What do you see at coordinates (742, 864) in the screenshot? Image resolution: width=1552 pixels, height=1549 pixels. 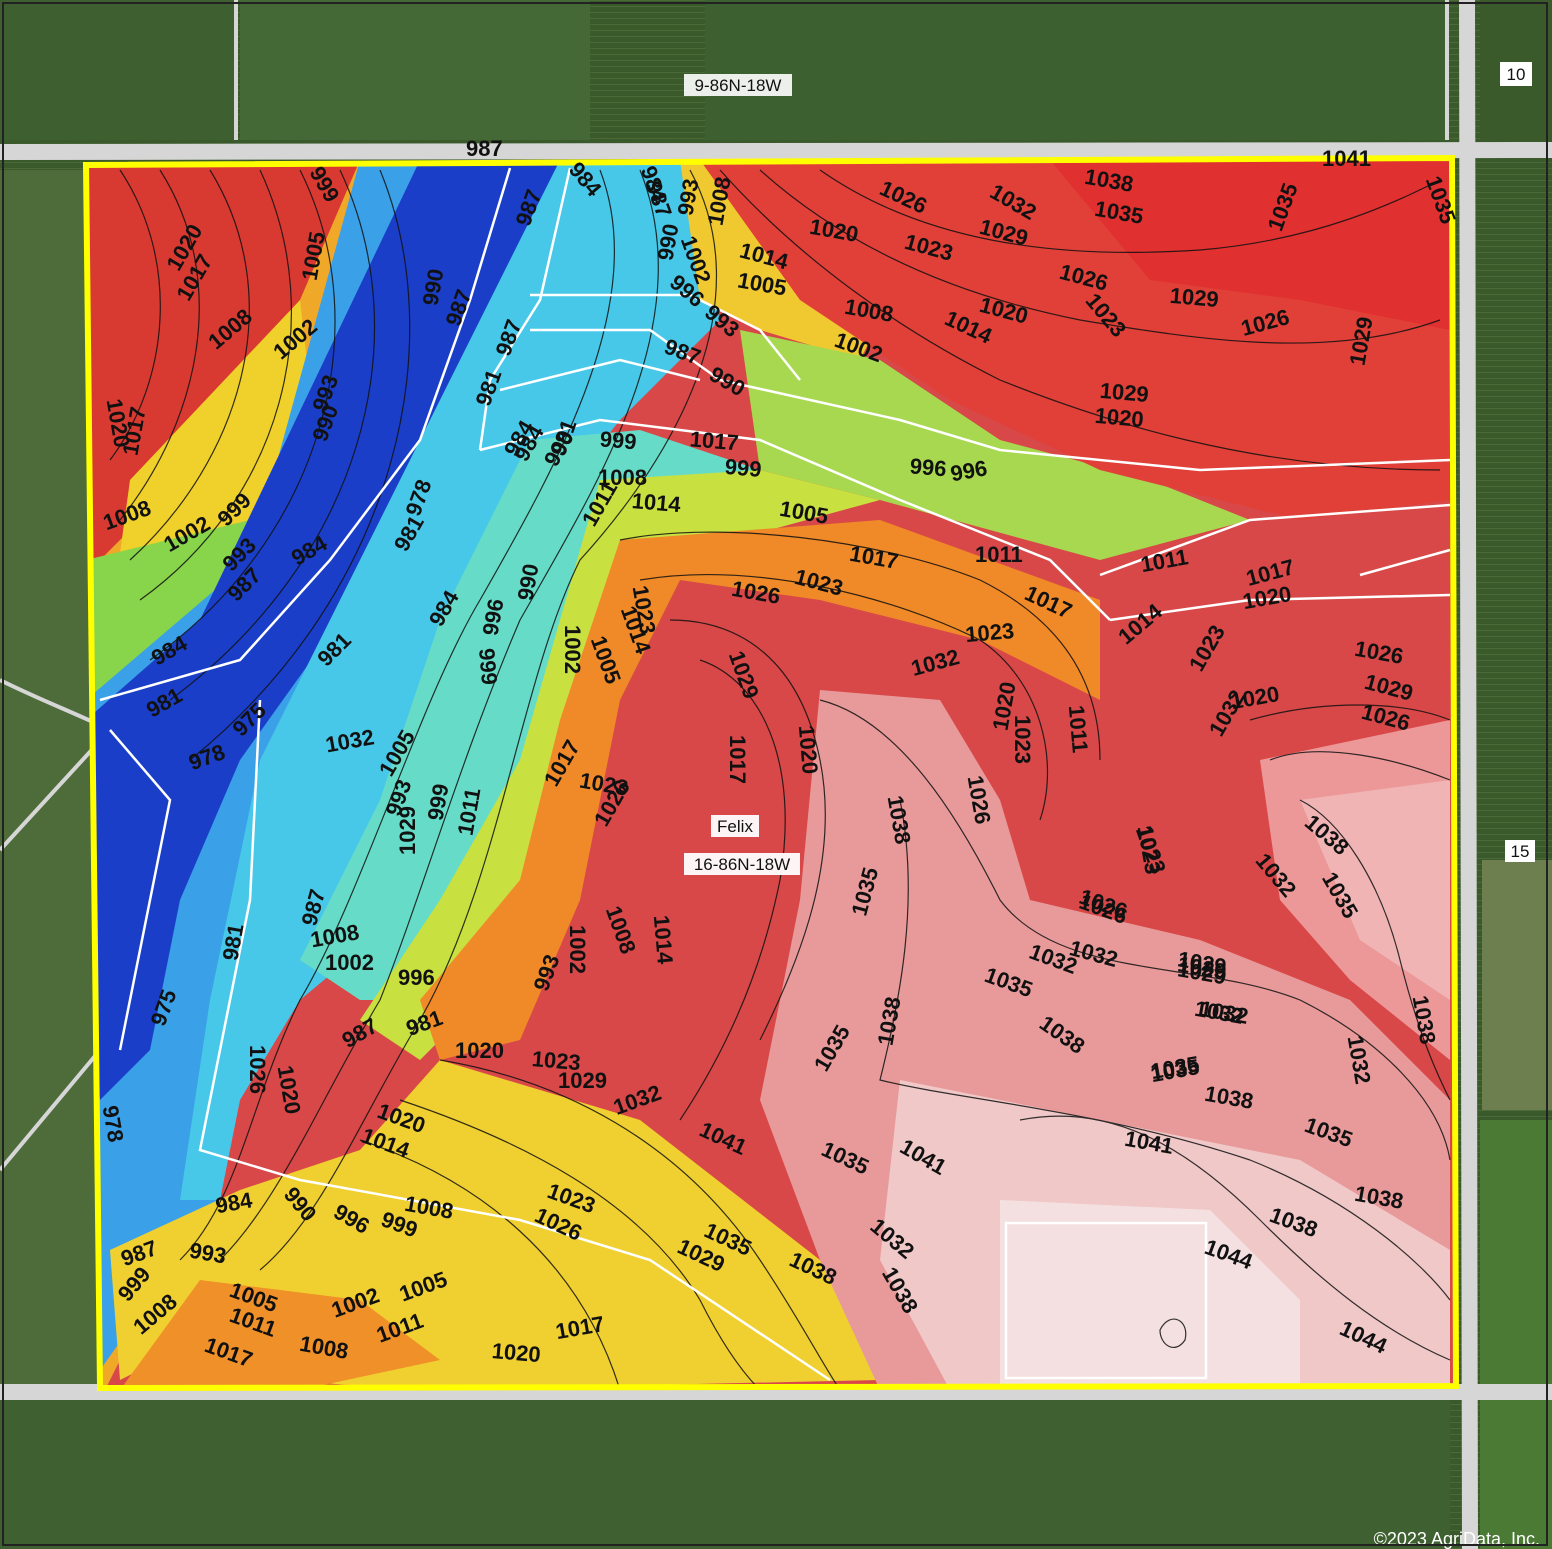 I see `section-label-field: 16-86N-18W` at bounding box center [742, 864].